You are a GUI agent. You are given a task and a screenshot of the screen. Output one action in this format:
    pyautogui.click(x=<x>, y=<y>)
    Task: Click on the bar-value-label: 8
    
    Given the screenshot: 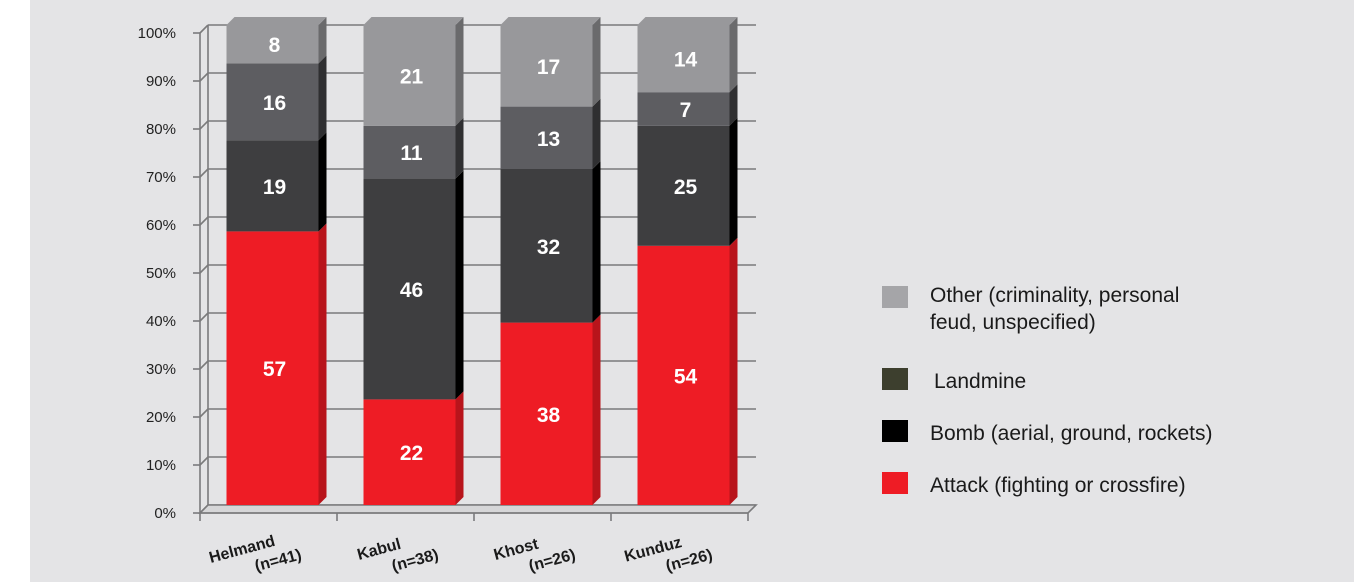 What is the action you would take?
    pyautogui.click(x=275, y=45)
    